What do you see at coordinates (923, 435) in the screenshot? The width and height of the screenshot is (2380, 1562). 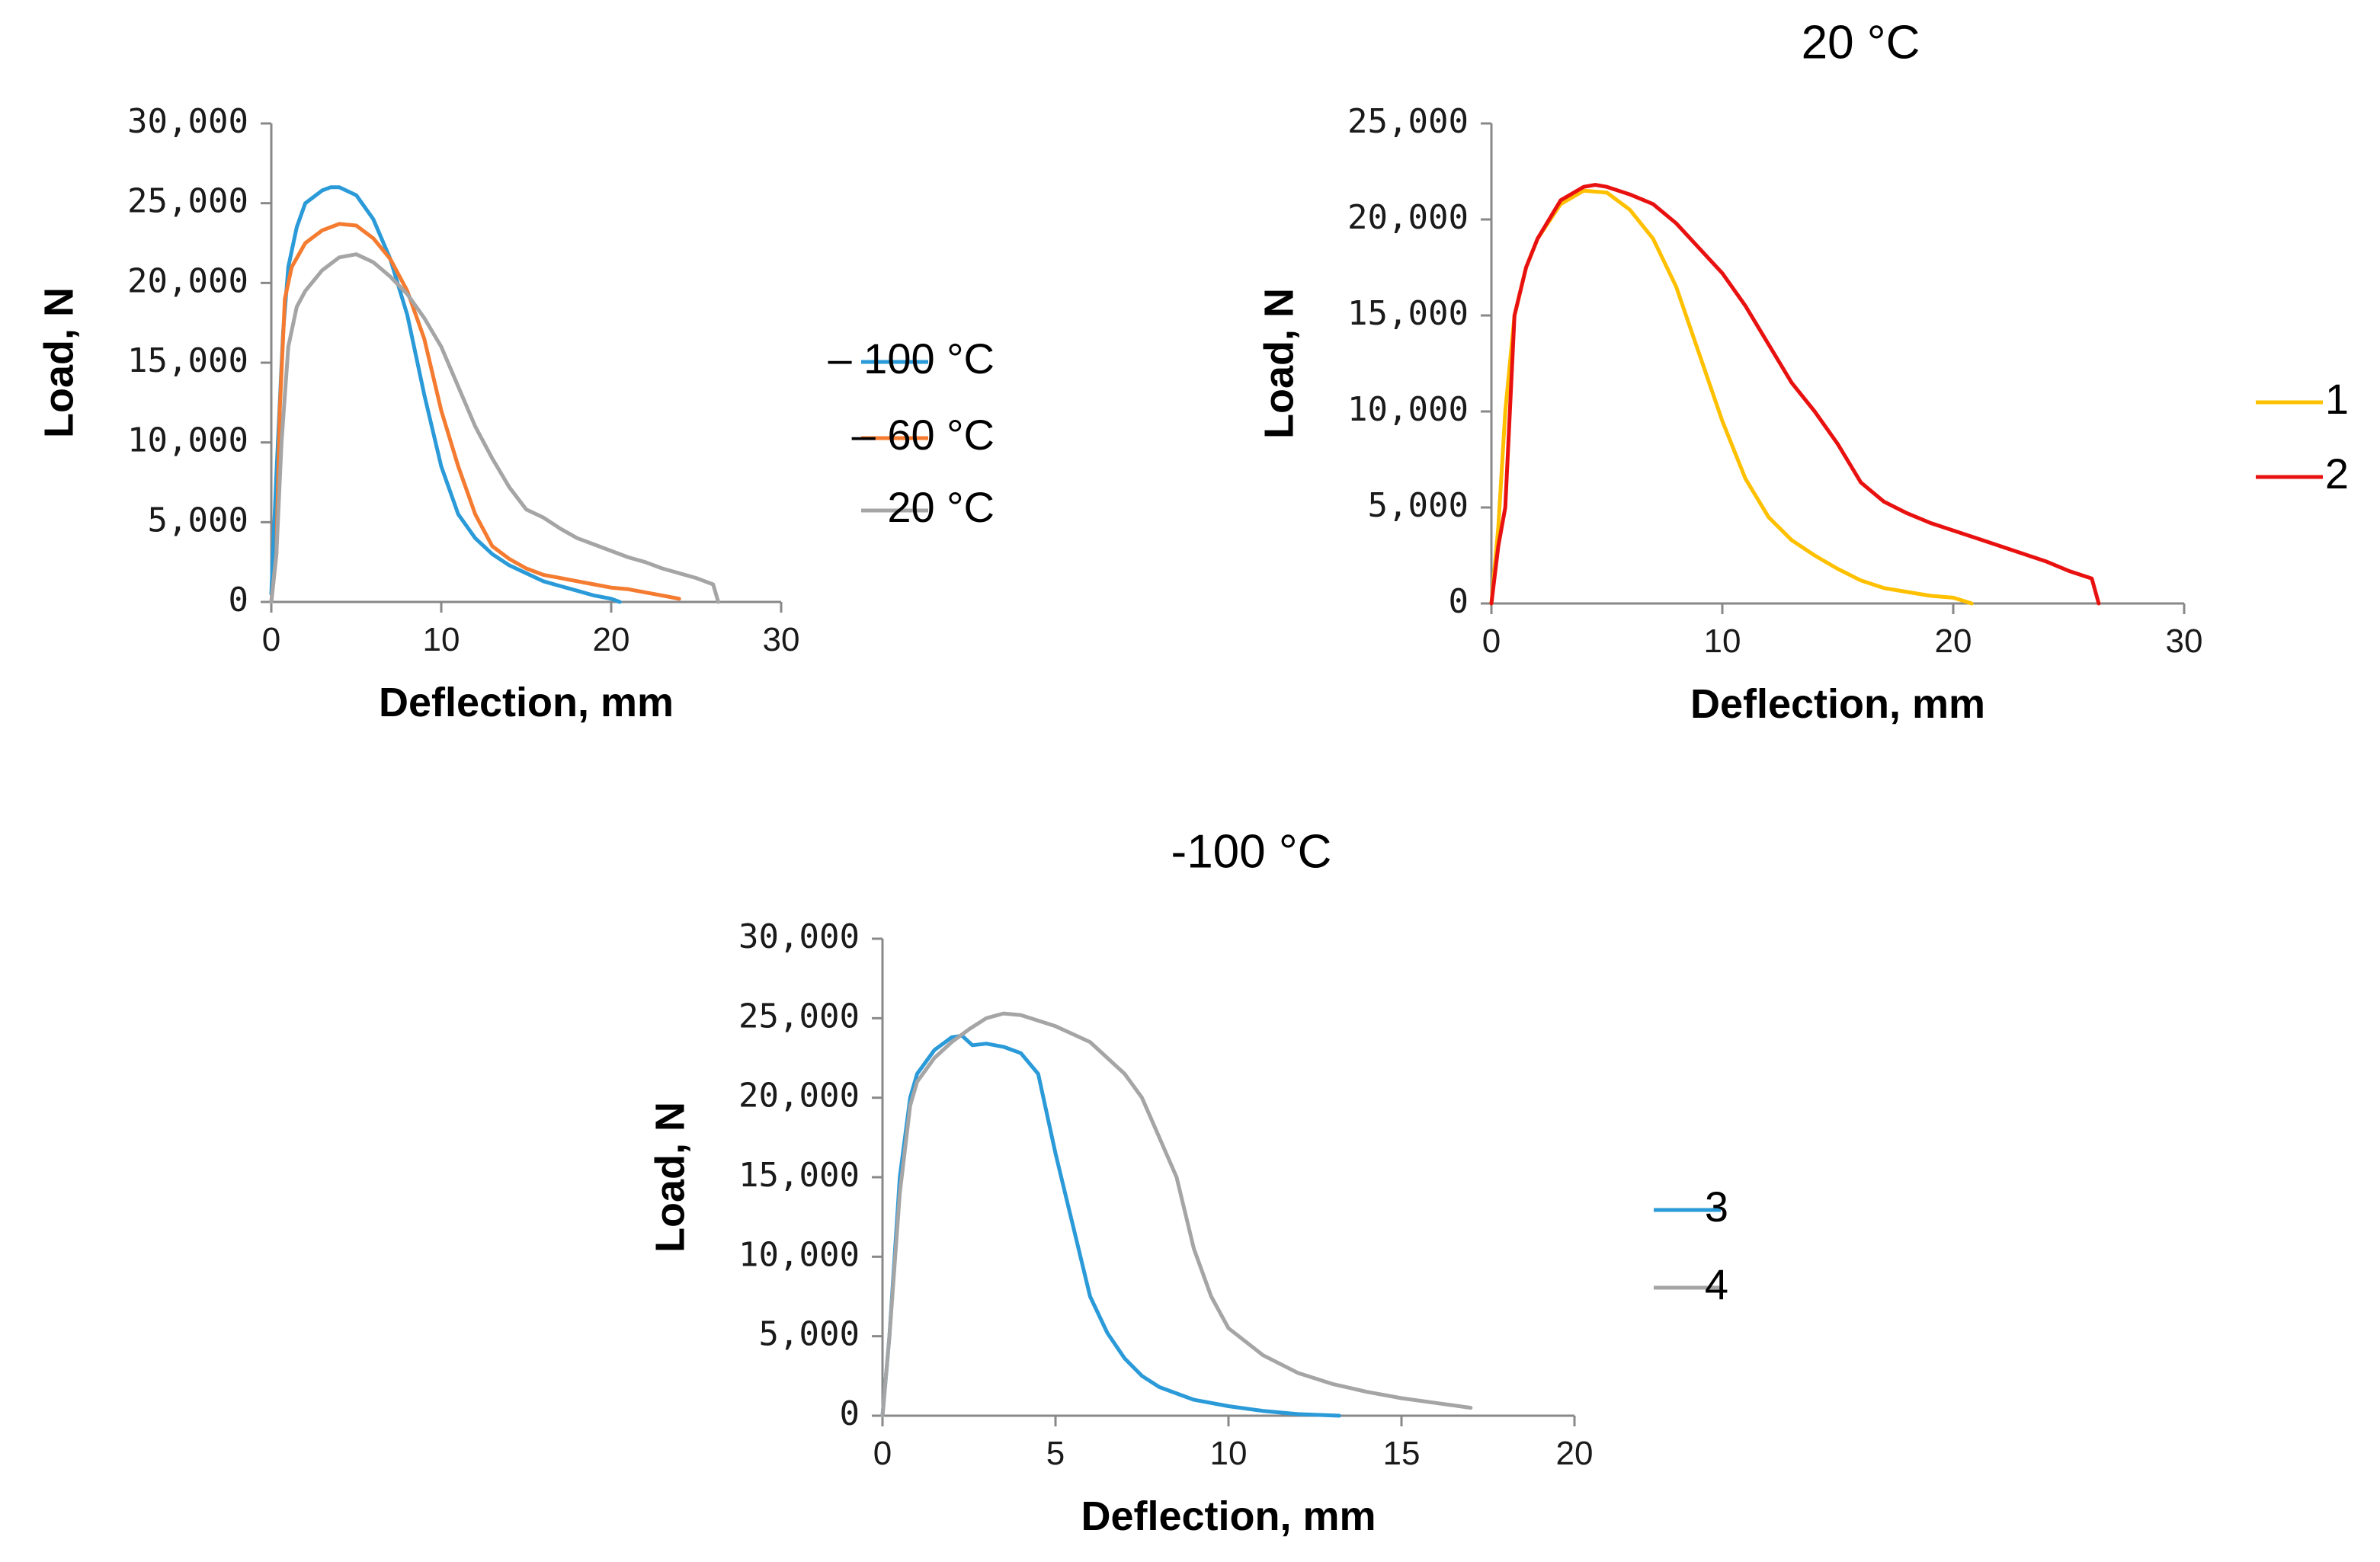 I see `legend-label: – 60 °C` at bounding box center [923, 435].